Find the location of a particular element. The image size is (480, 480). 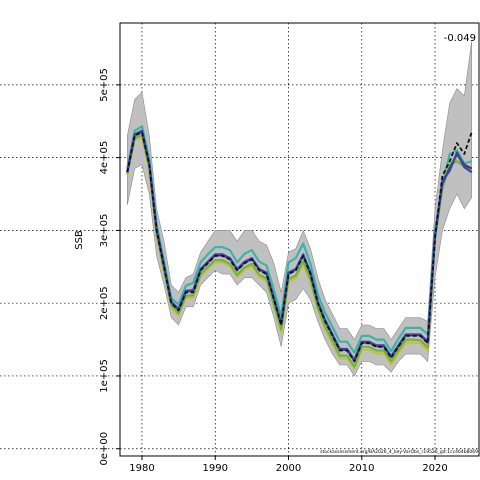

x-tick-label: 2000 is located at coordinates (288, 468).